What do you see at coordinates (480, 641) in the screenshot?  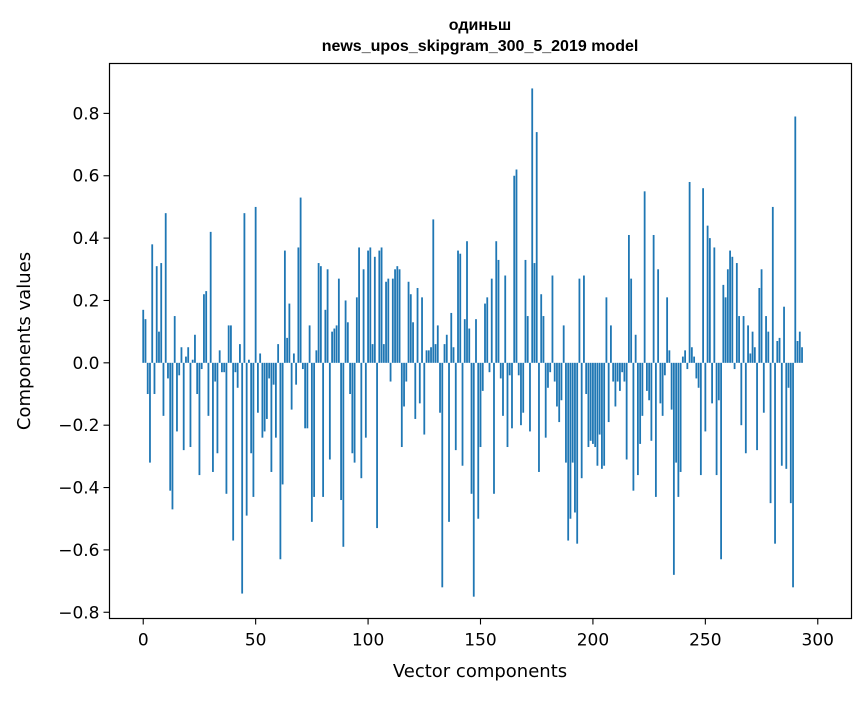 I see `x-tick-label: 150` at bounding box center [480, 641].